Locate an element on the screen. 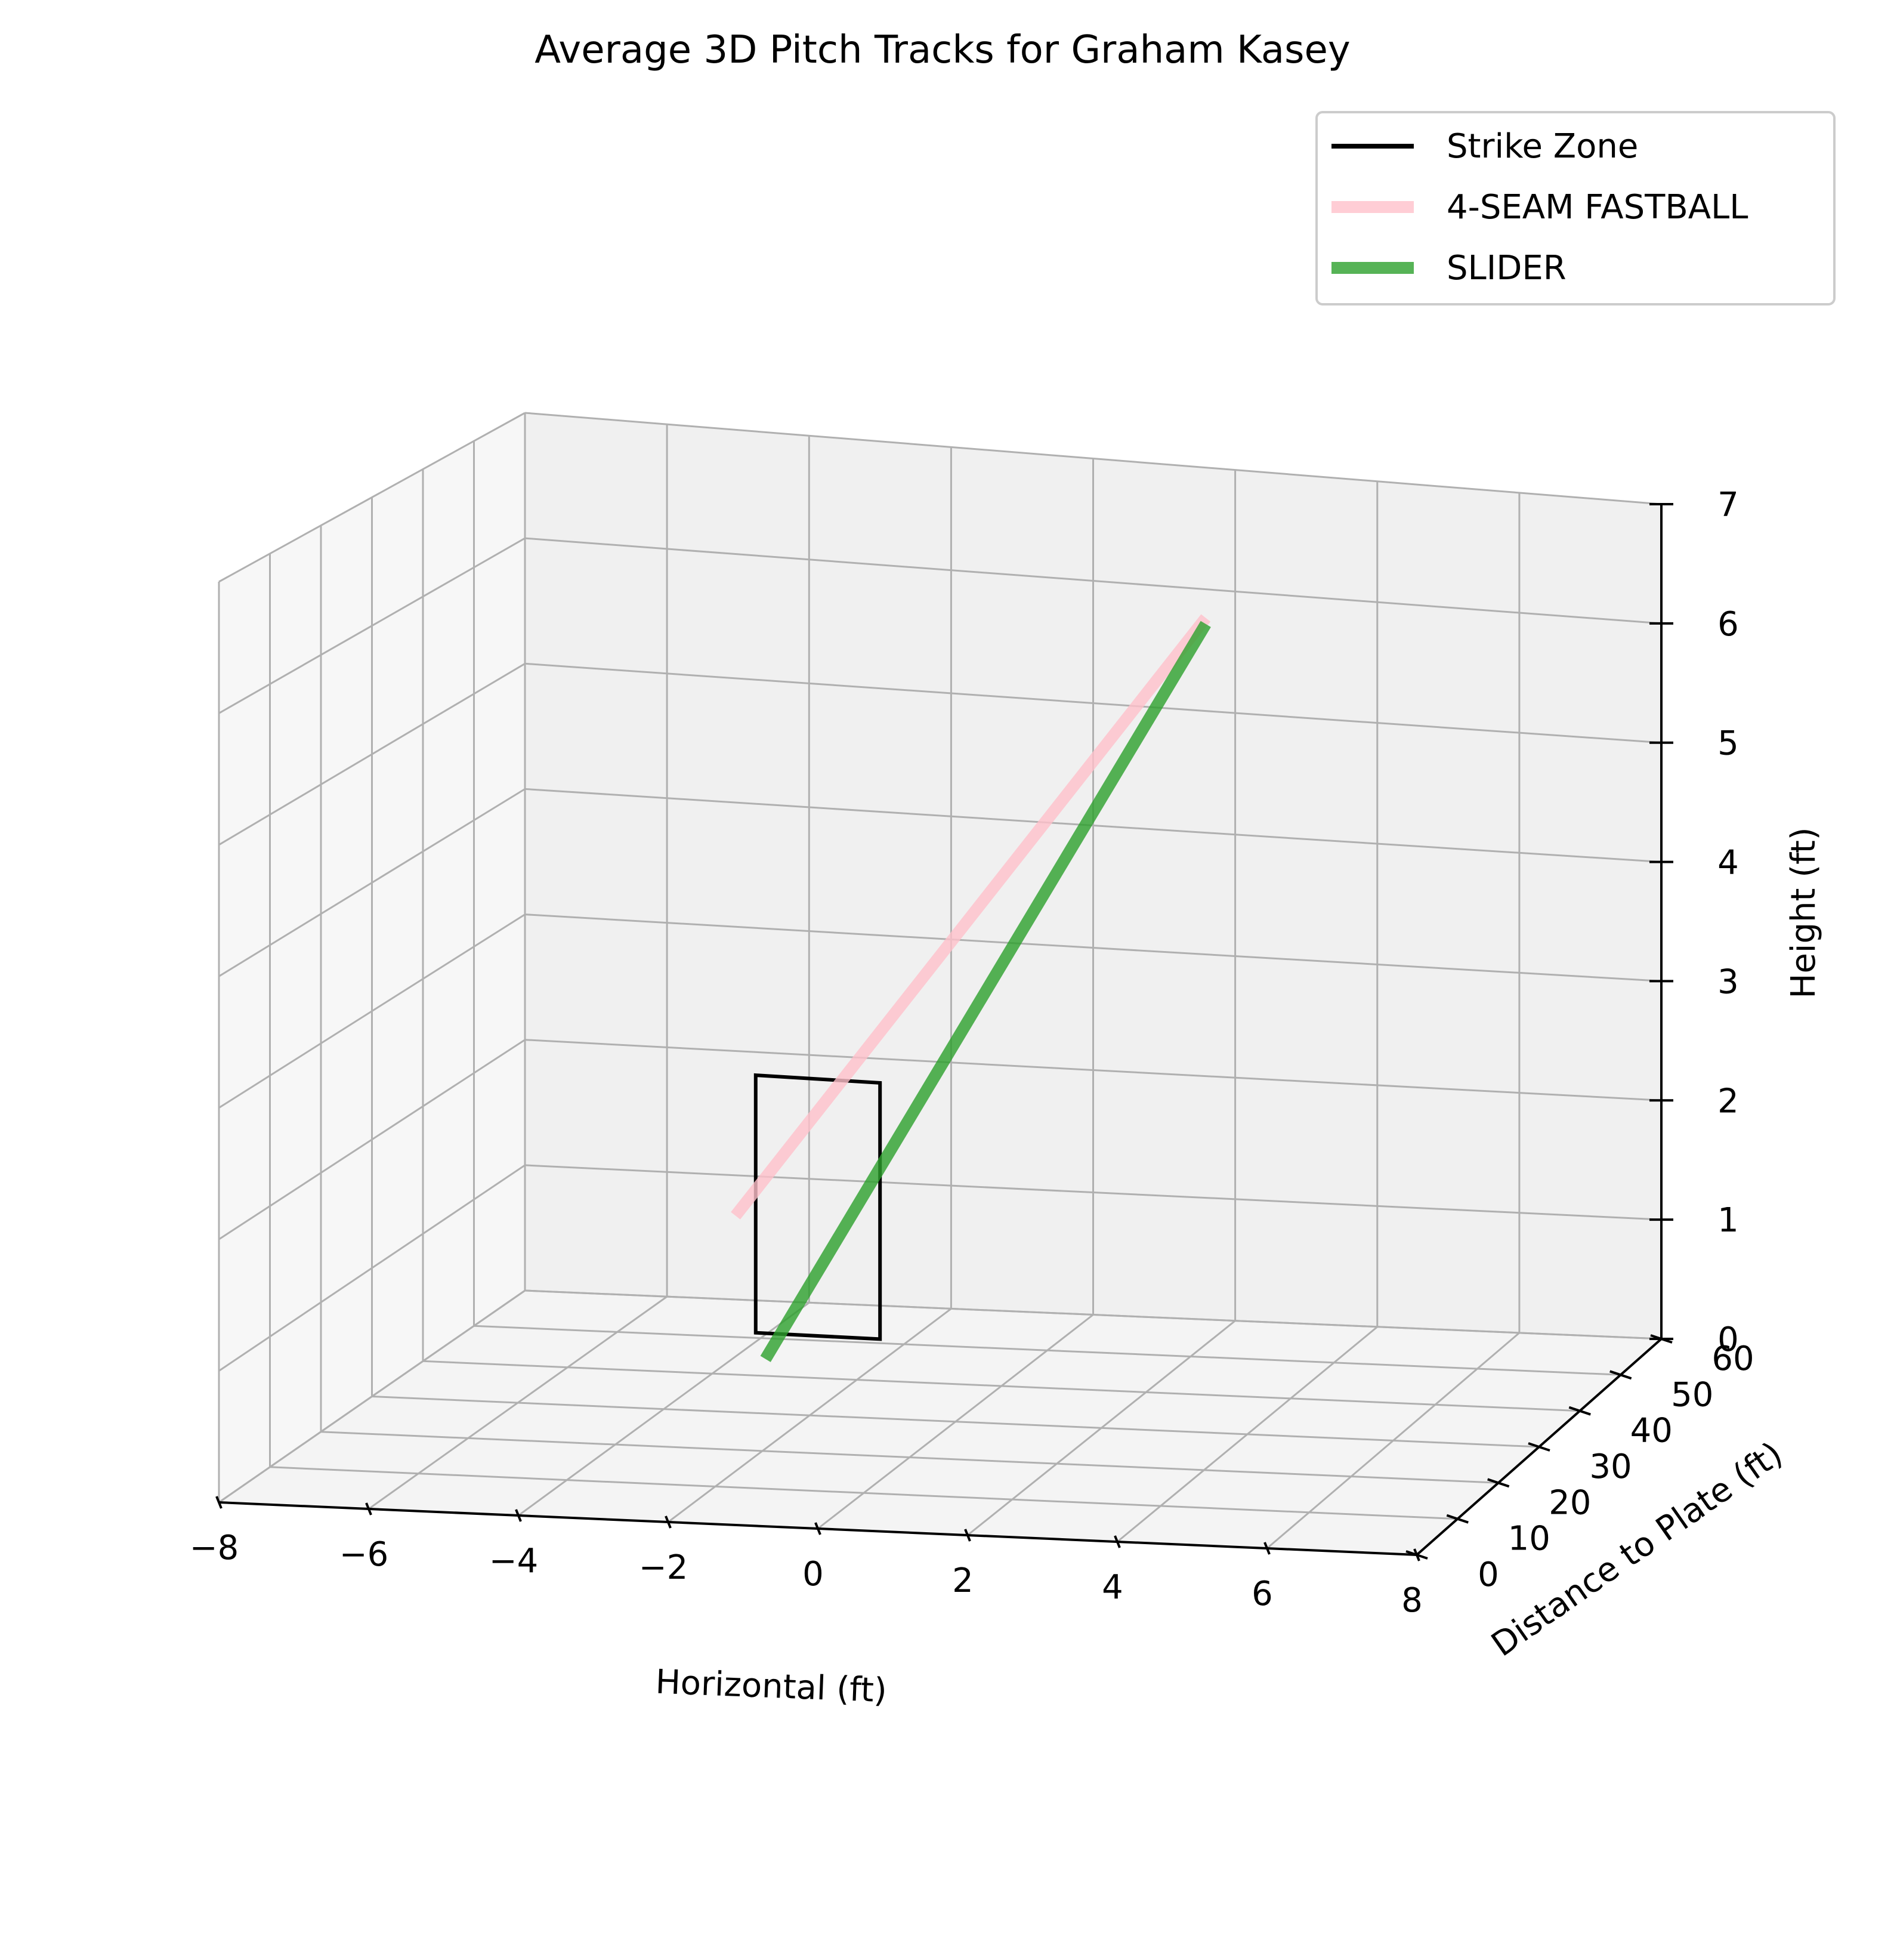  slider-track is located at coordinates (986, 991).